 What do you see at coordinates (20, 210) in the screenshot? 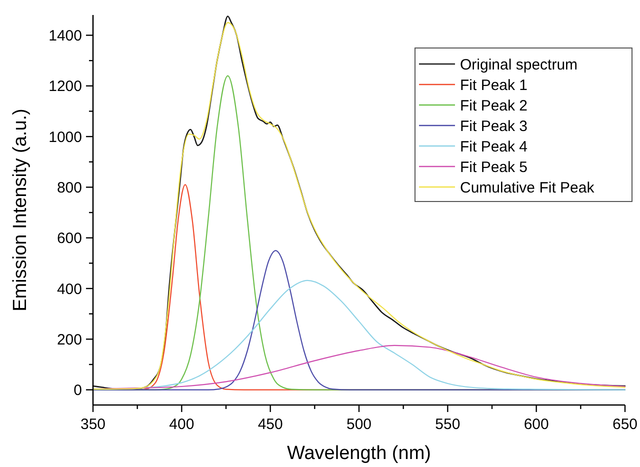
I see `y-axis-title: Emission Intensity (a.u.)` at bounding box center [20, 210].